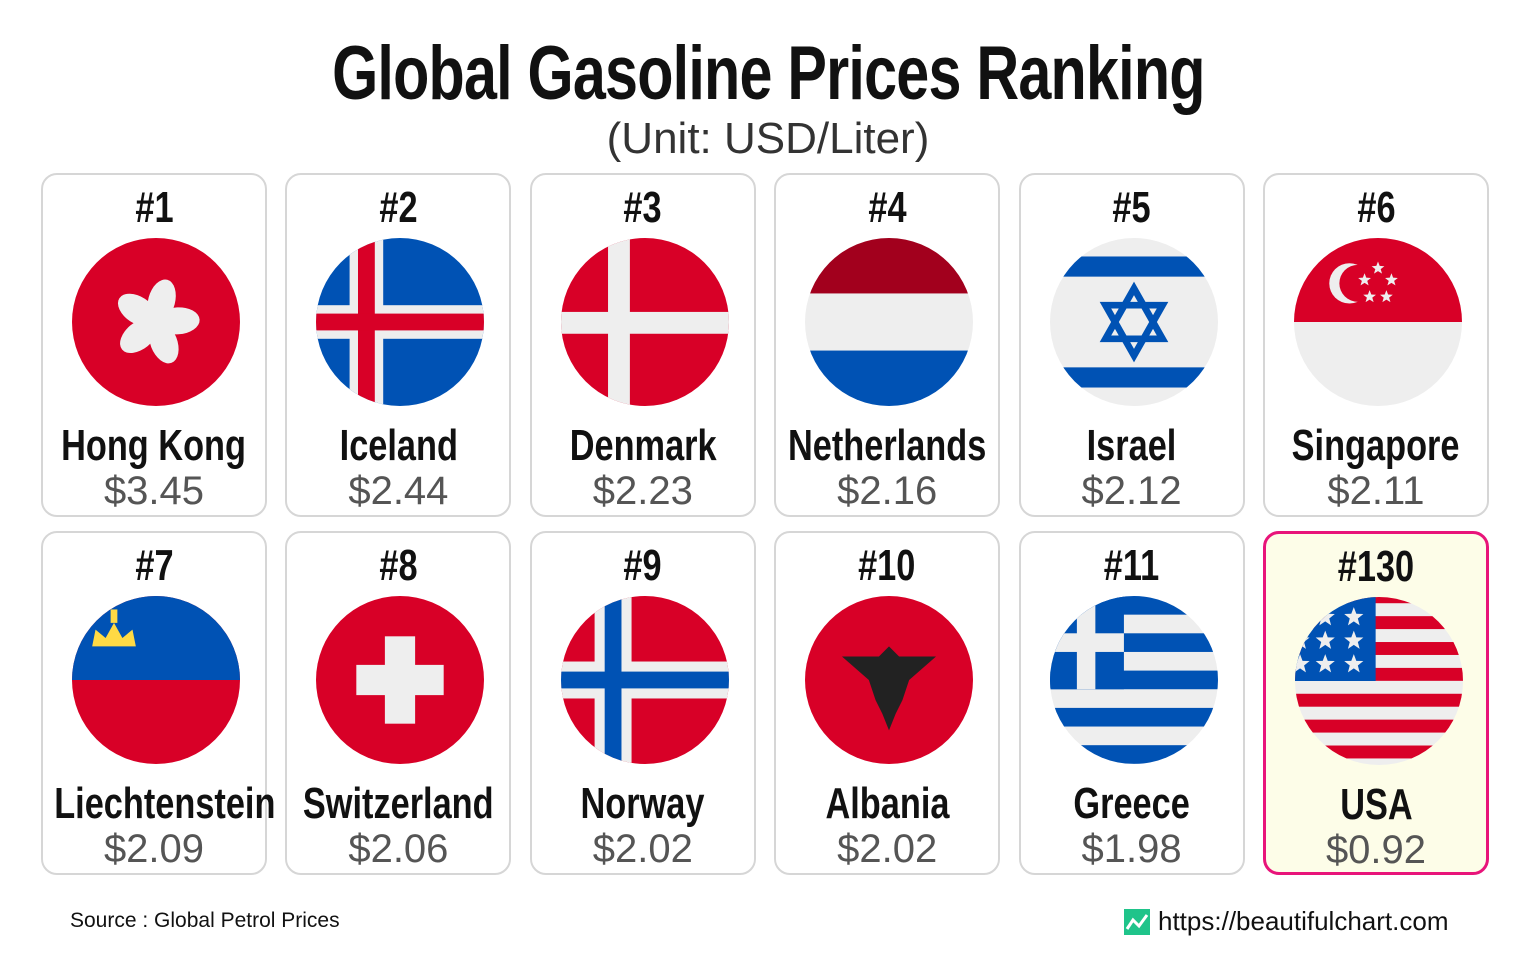 The image size is (1536, 960). I want to click on price-label: $2.44, so click(398, 491).